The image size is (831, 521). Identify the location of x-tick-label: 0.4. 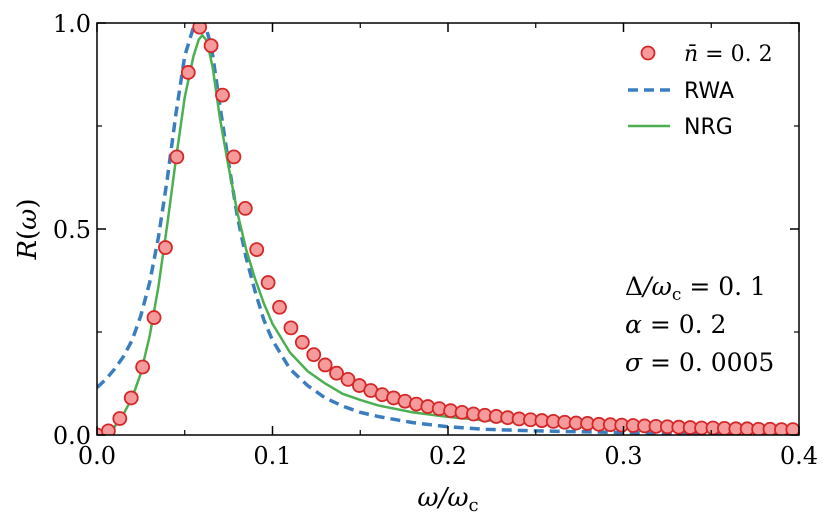
(799, 456).